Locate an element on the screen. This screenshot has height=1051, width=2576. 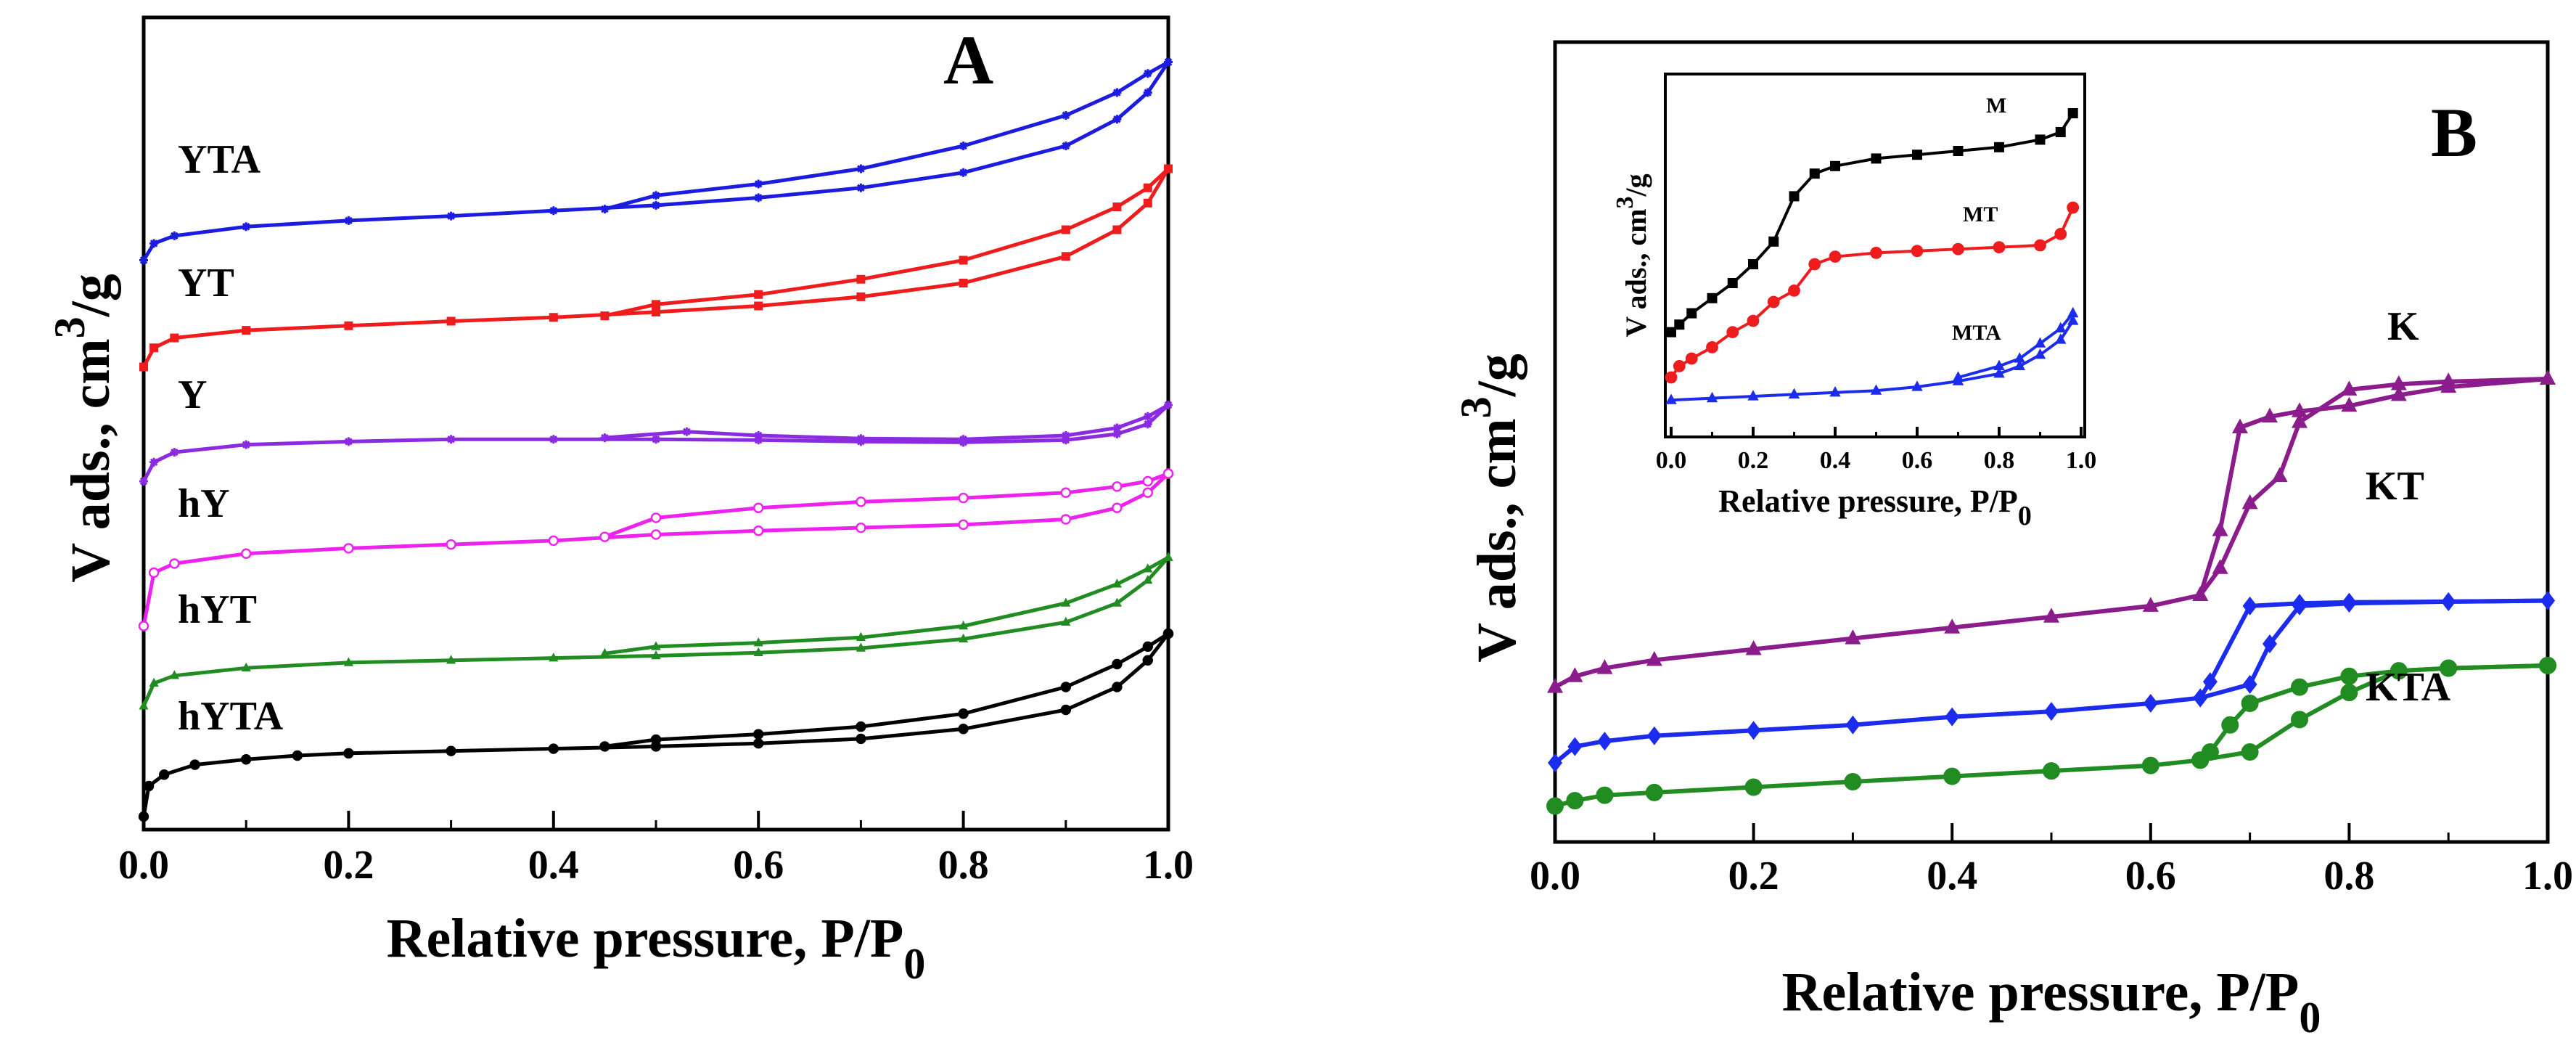
series-label-kt: KT is located at coordinates (2395, 486).